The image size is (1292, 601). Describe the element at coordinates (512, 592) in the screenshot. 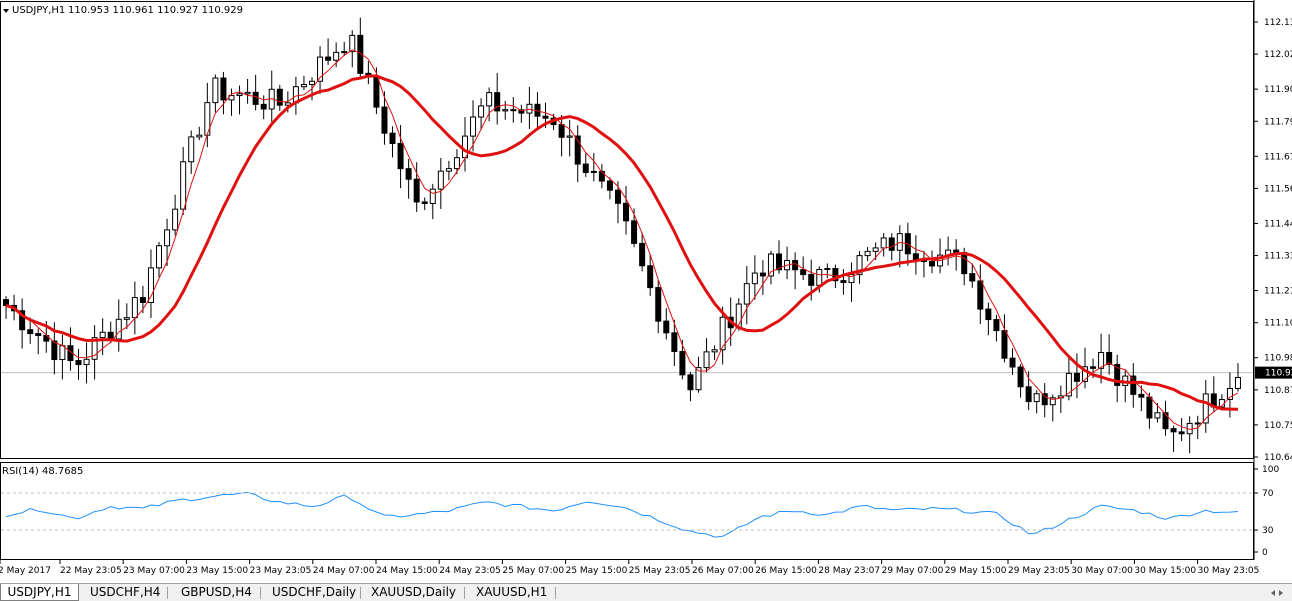

I see `tab-xauusd-h1: XAUUSD,H1` at that location.